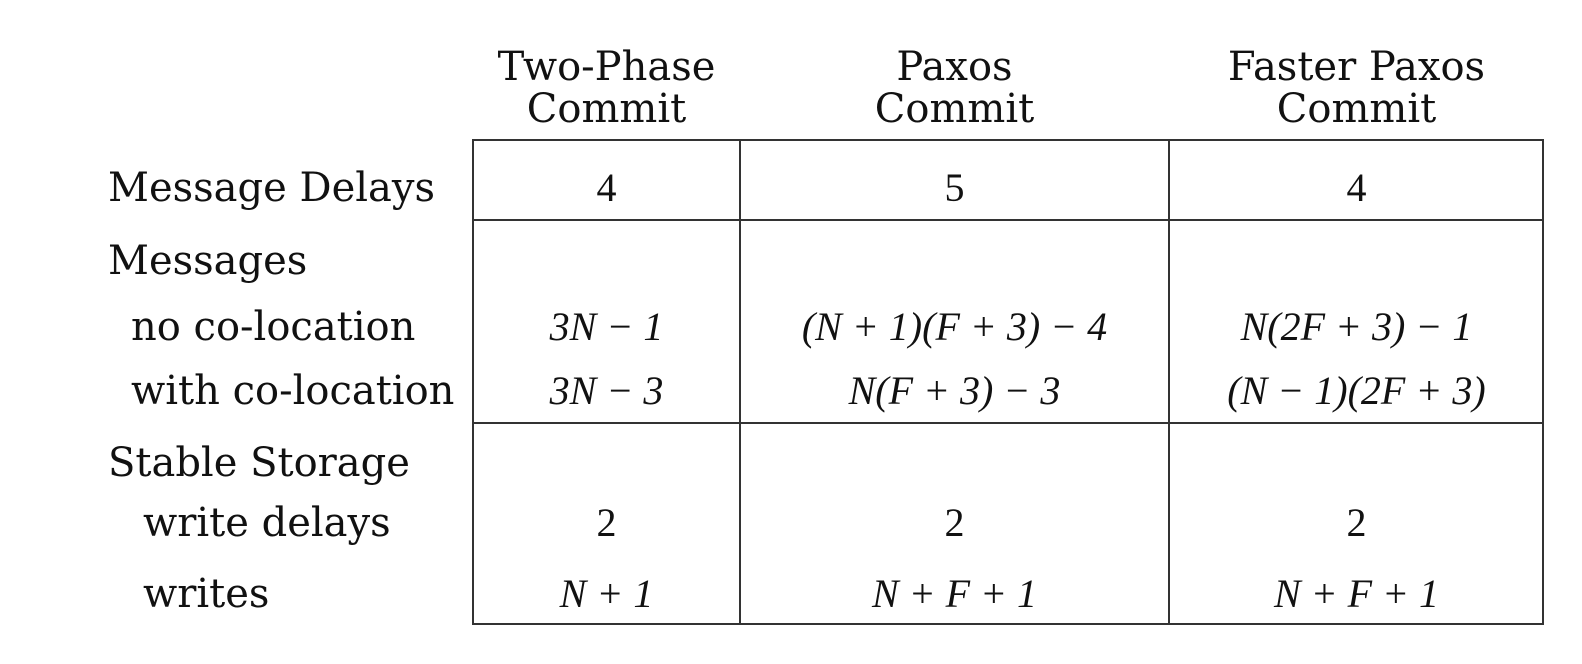 This screenshot has height=664, width=1582. What do you see at coordinates (293, 391) in the screenshot?
I see `row-label-with-colocation: with co-location` at bounding box center [293, 391].